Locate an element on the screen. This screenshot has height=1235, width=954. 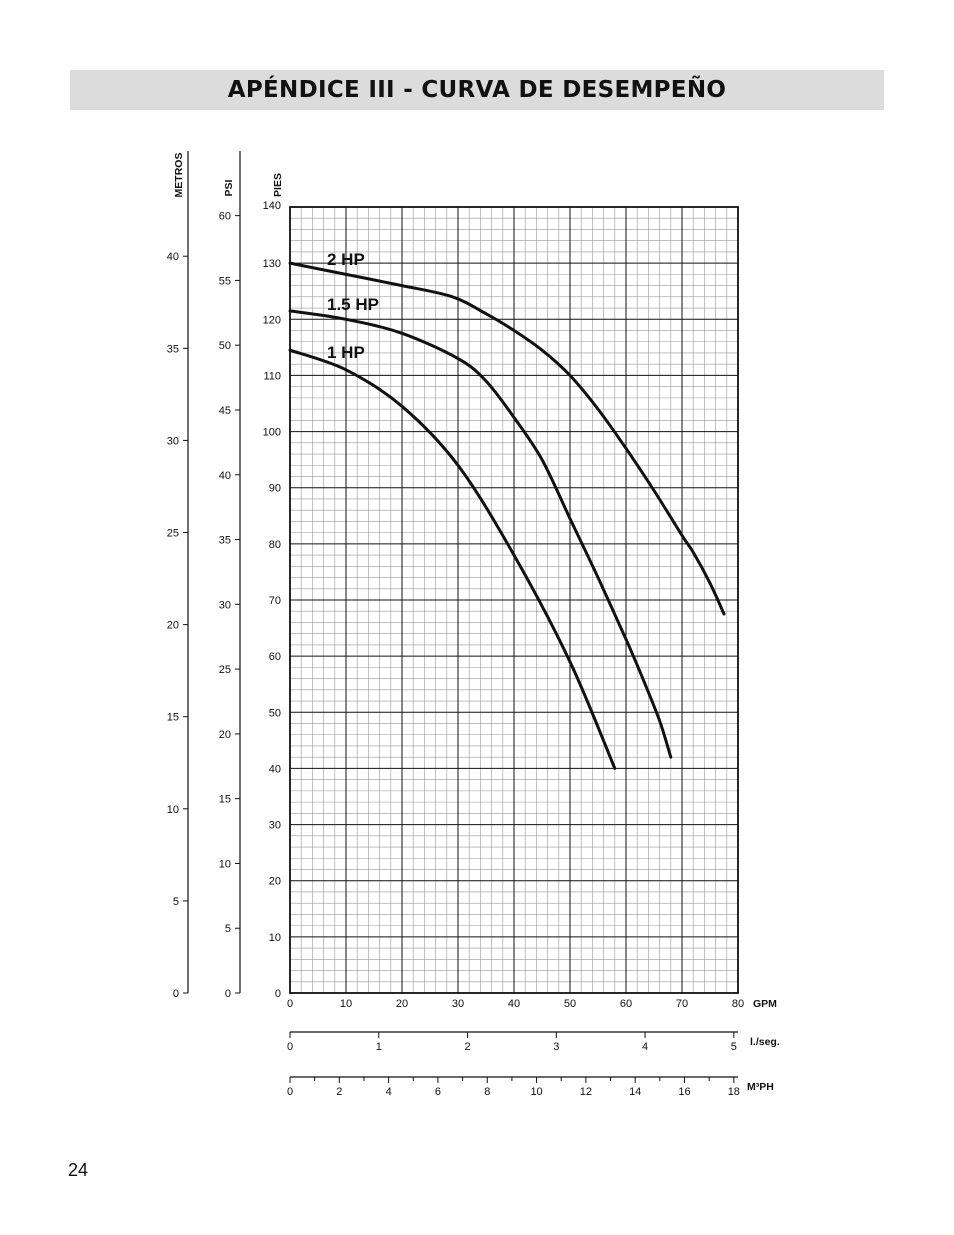
psi-tick-label: 35 is located at coordinates (225, 541).